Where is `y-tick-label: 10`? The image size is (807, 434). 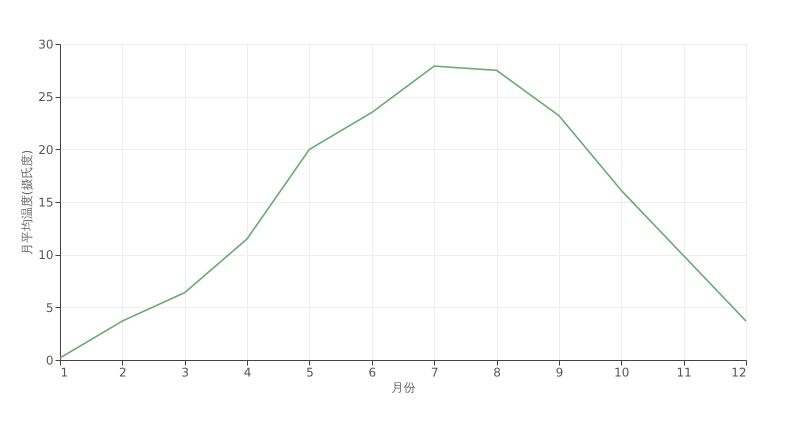 y-tick-label: 10 is located at coordinates (46, 255).